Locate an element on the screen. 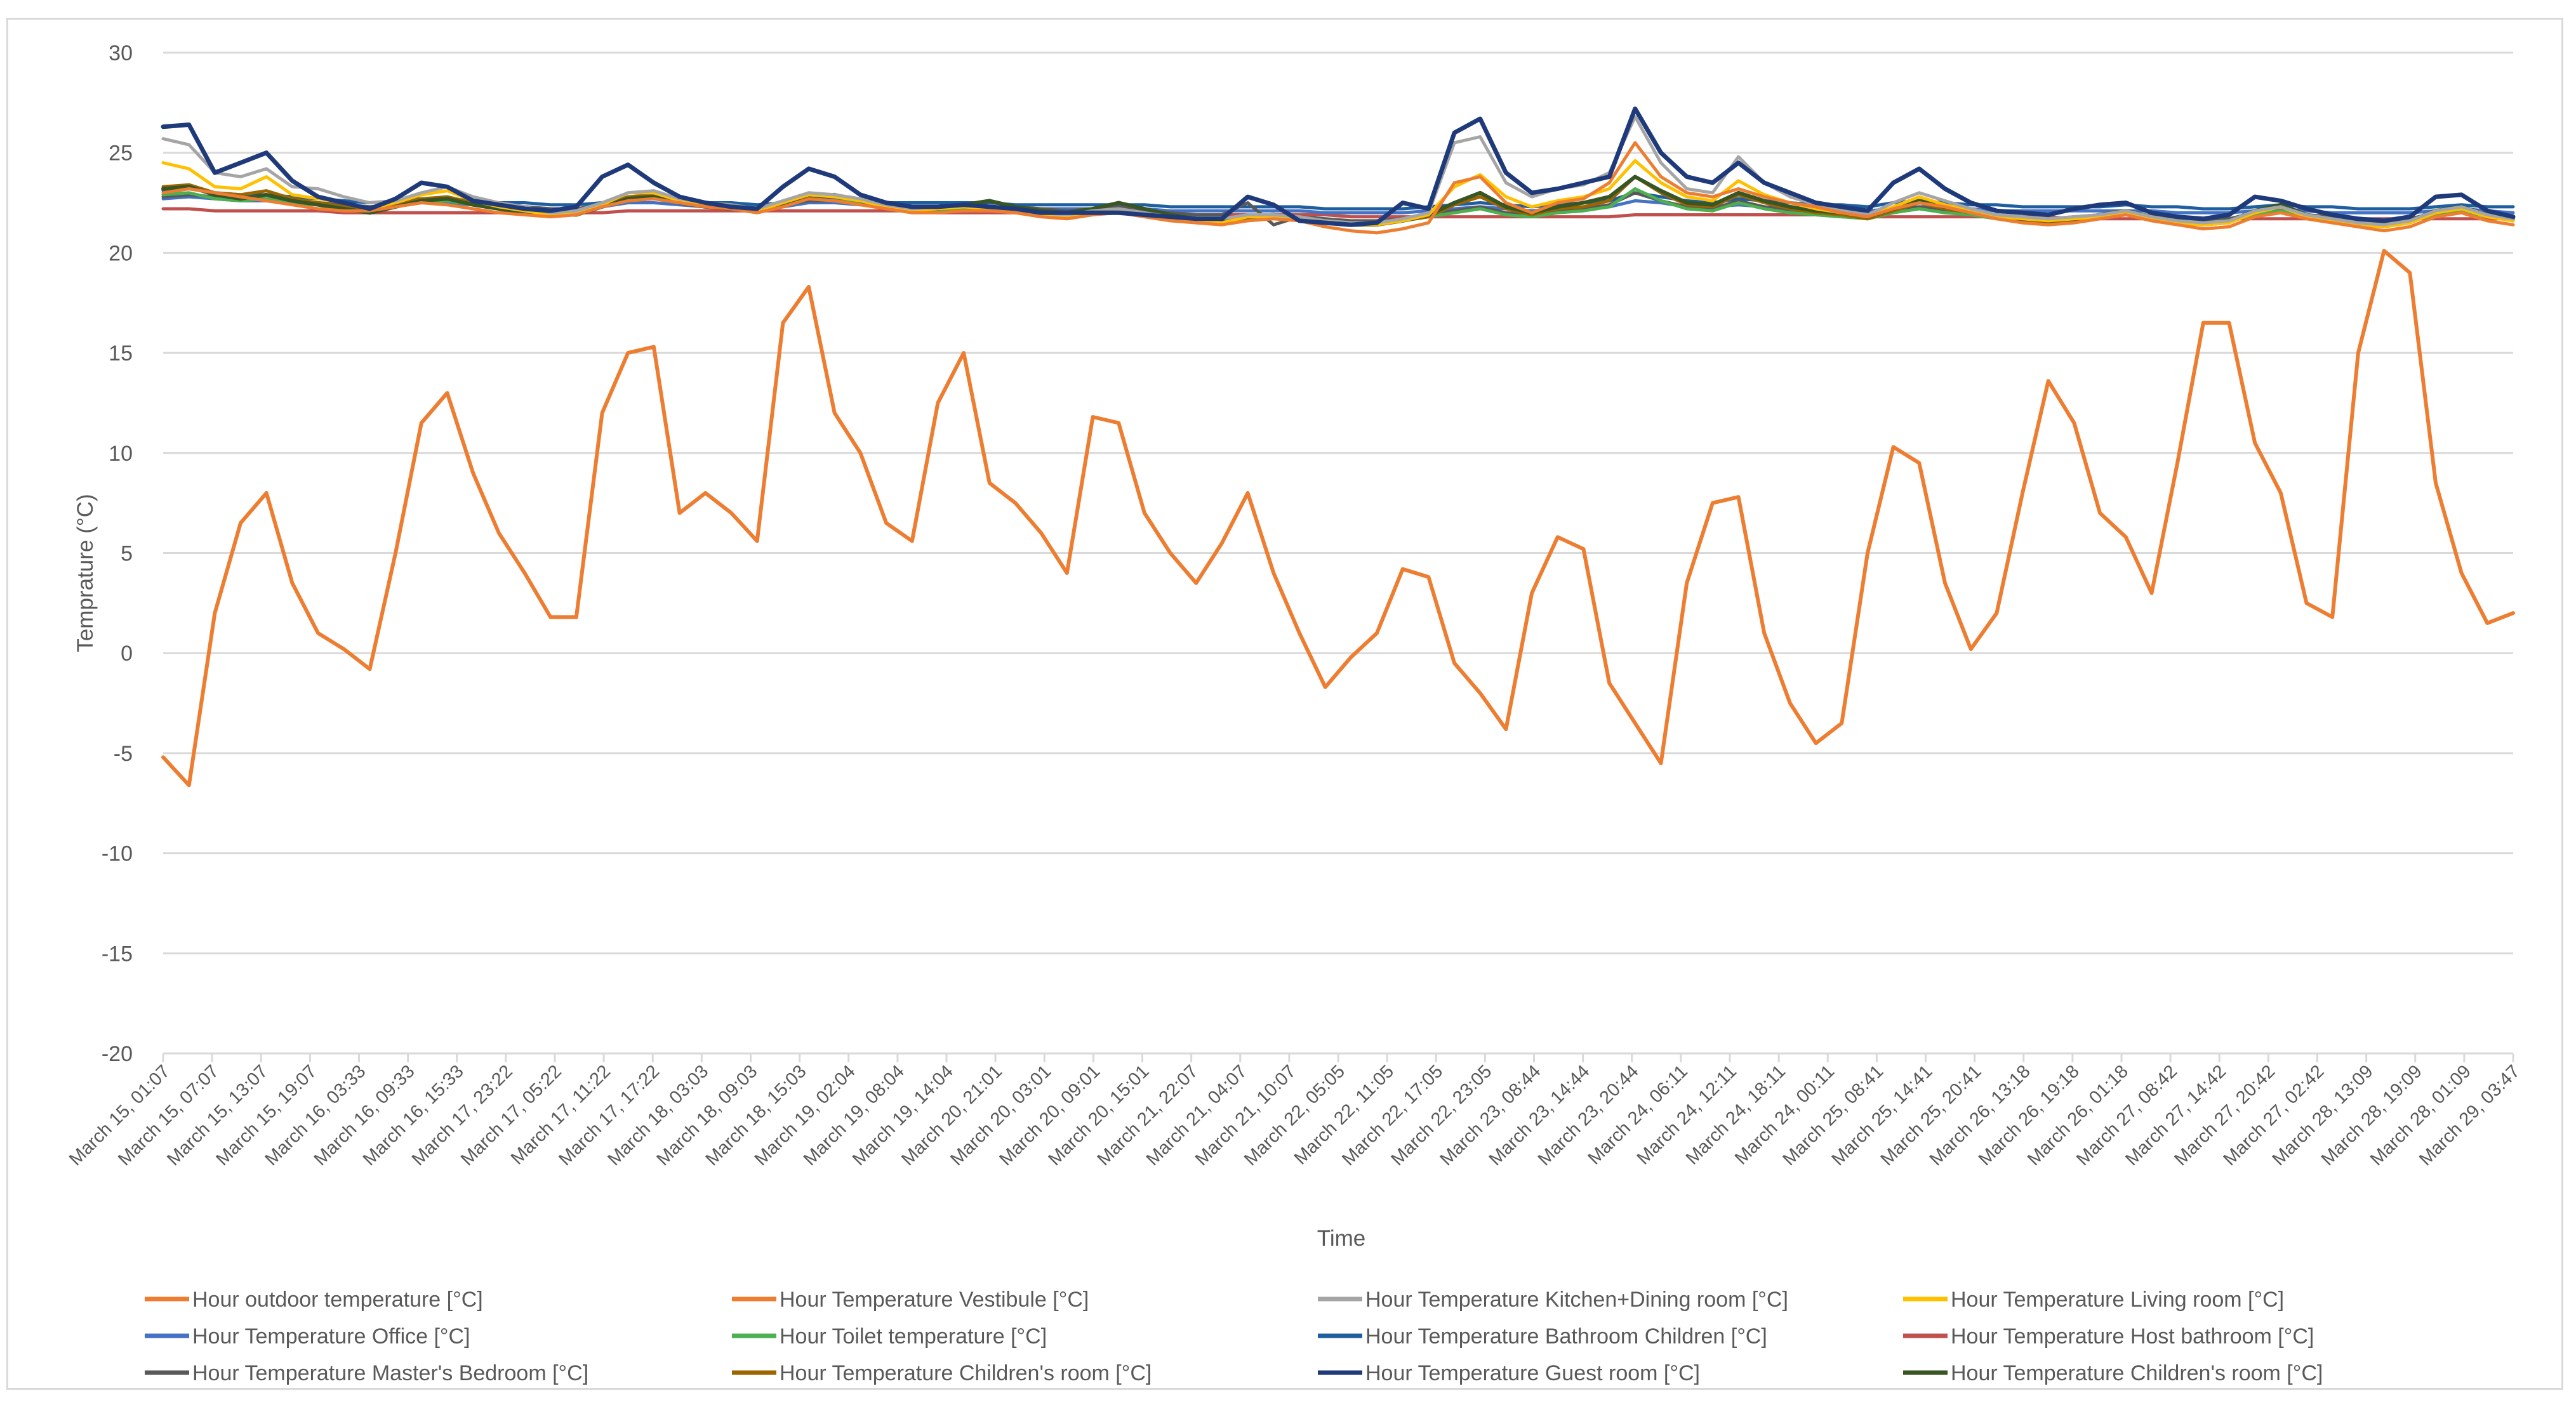  y-tick-label: -15 is located at coordinates (117, 954).